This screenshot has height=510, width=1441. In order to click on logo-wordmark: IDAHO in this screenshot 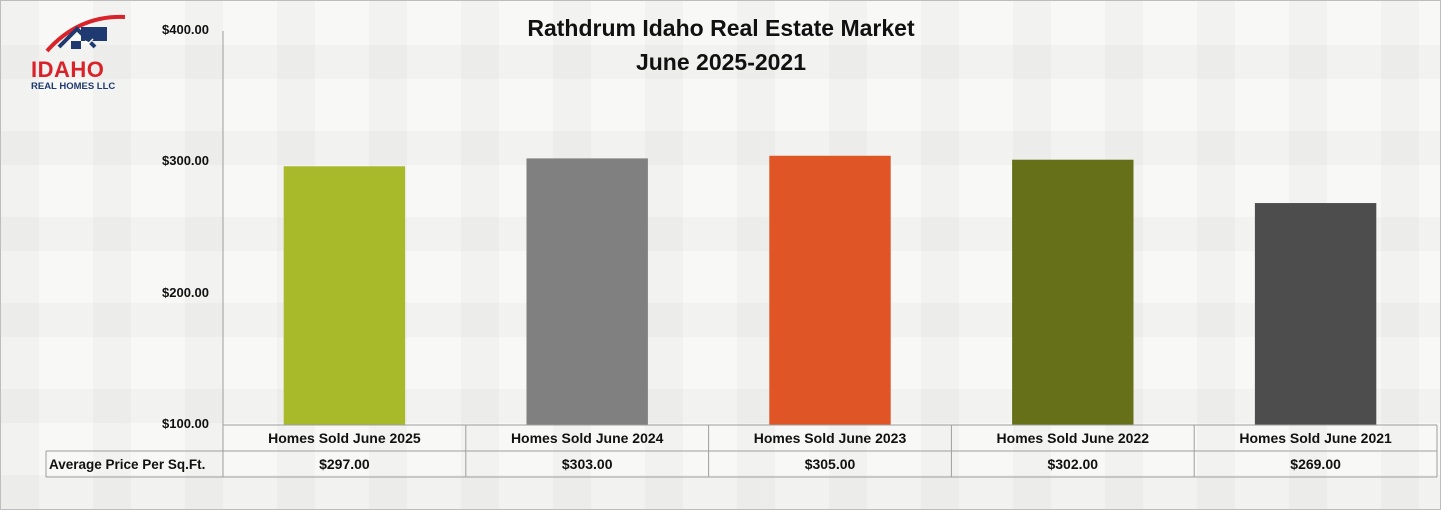, I will do `click(68, 69)`.